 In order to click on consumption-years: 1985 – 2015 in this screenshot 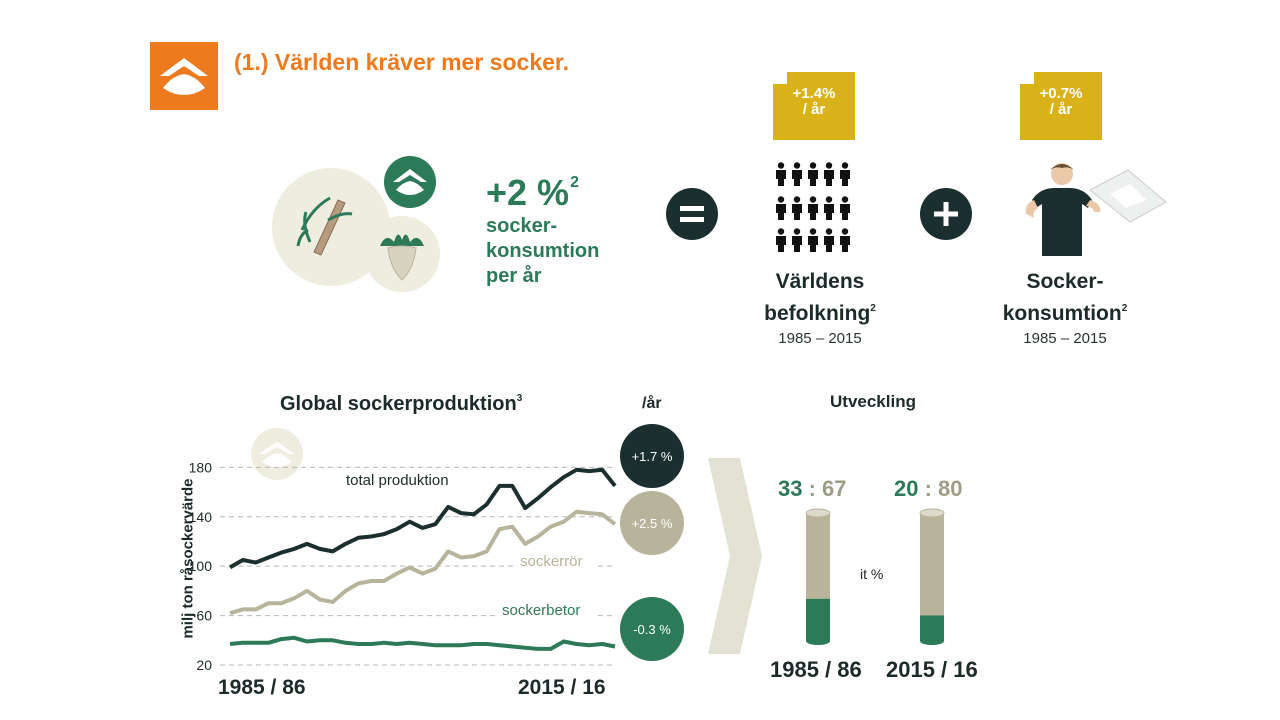, I will do `click(1065, 338)`.